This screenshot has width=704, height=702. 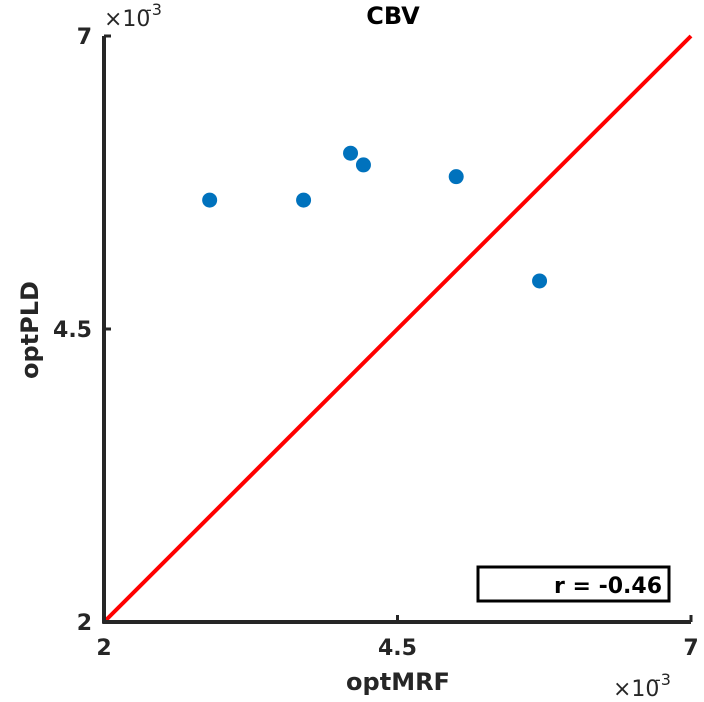 I want to click on y-axis-label: optPLD, so click(x=30, y=330).